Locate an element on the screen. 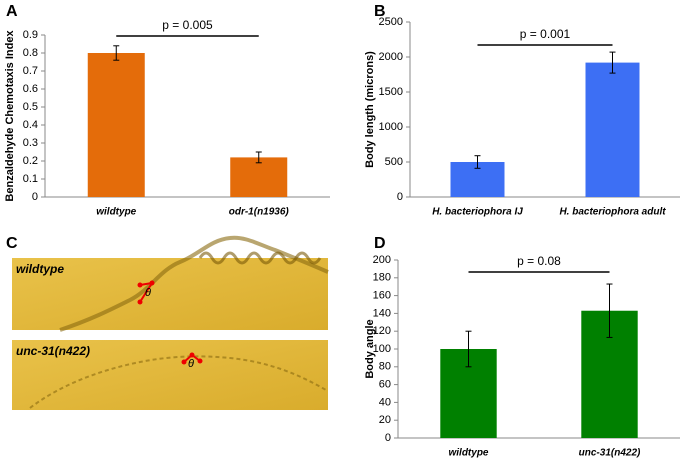  panel-letter: C is located at coordinates (12, 243).